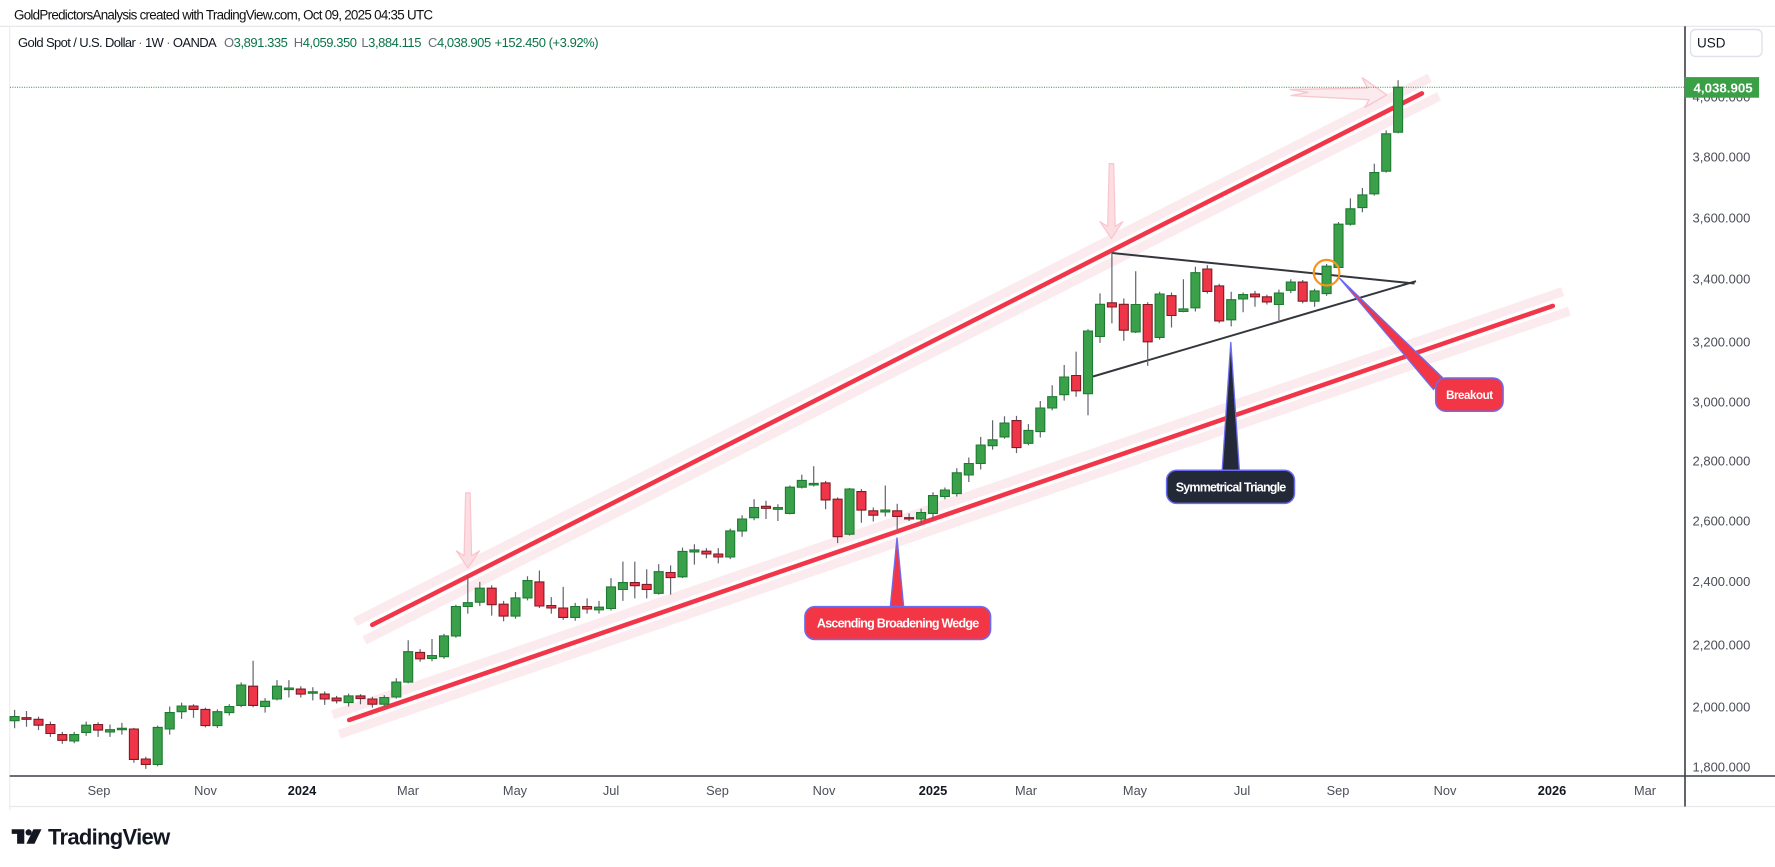 This screenshot has height=867, width=1775. I want to click on svg-text: 3,800.000, so click(1722, 157).